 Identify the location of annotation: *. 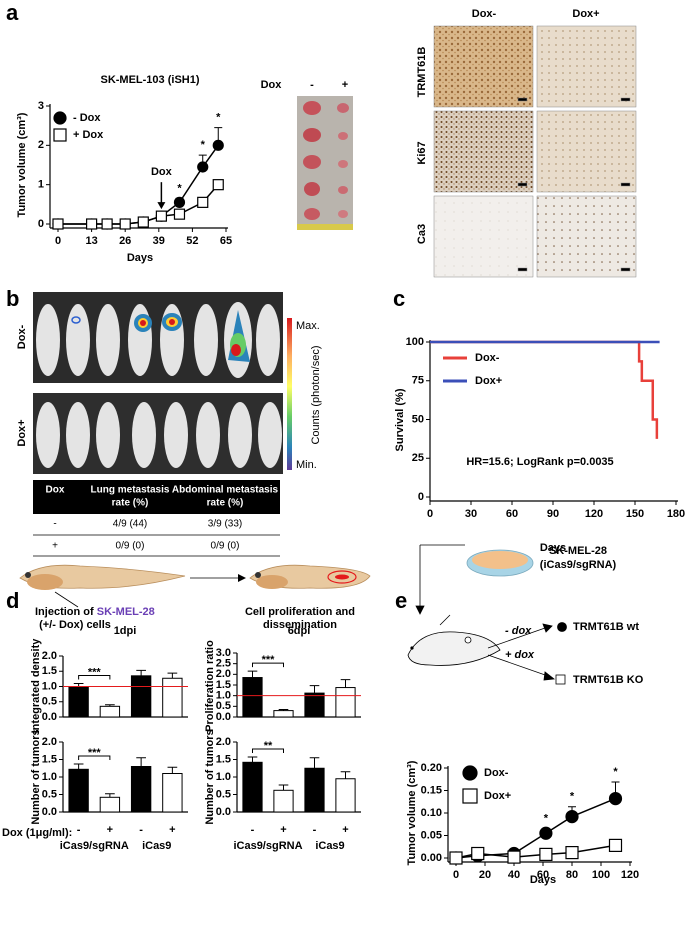
(218, 118).